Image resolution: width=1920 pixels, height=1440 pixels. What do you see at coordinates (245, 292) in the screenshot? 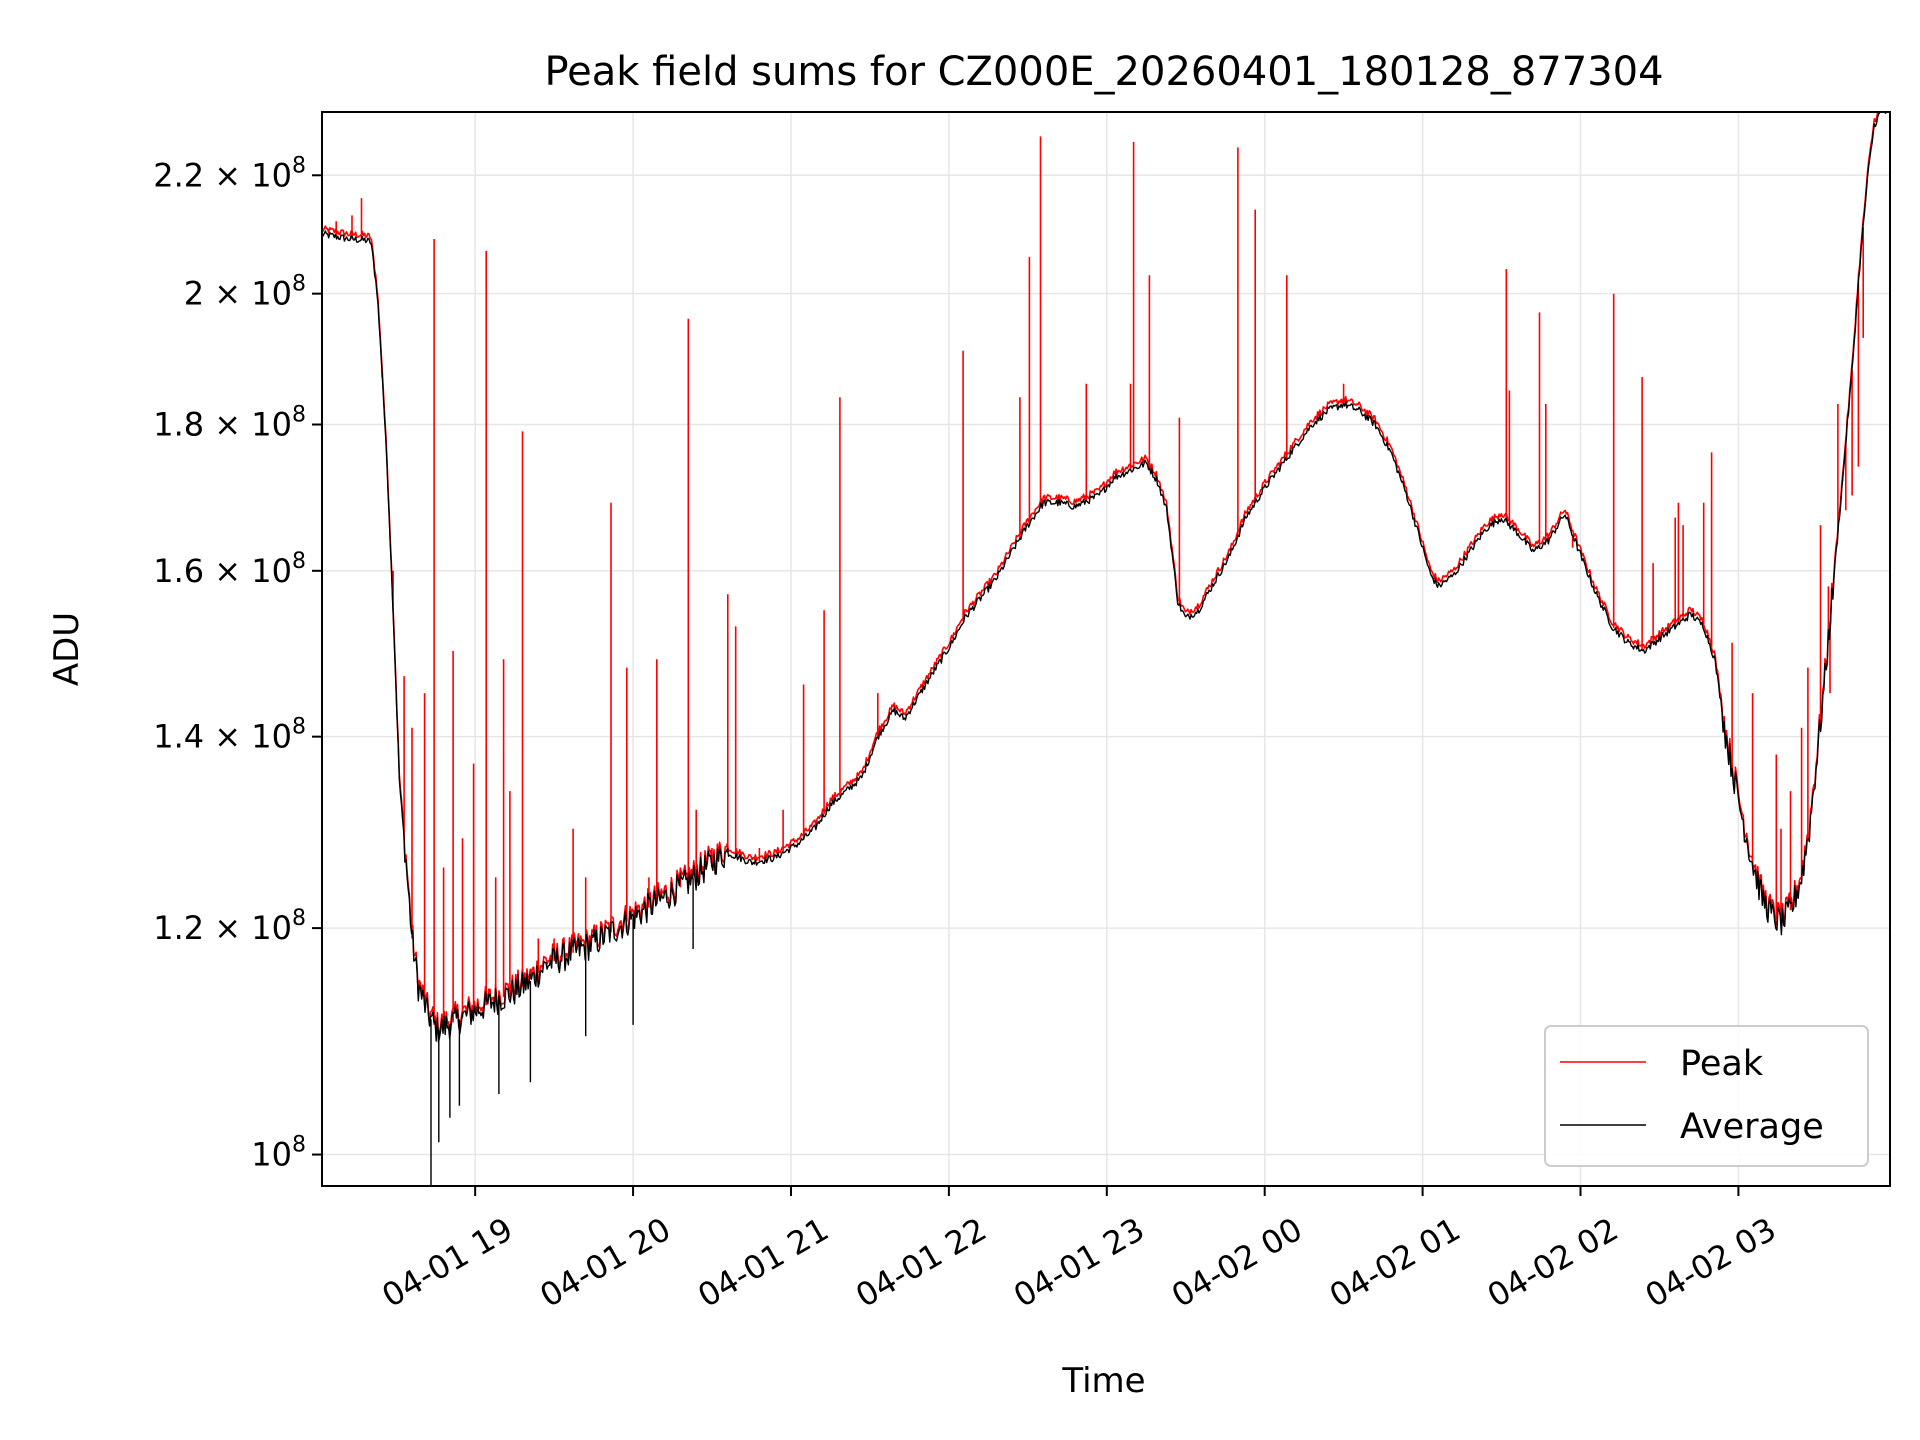
I see `y-tick-label: 2 × 108` at bounding box center [245, 292].